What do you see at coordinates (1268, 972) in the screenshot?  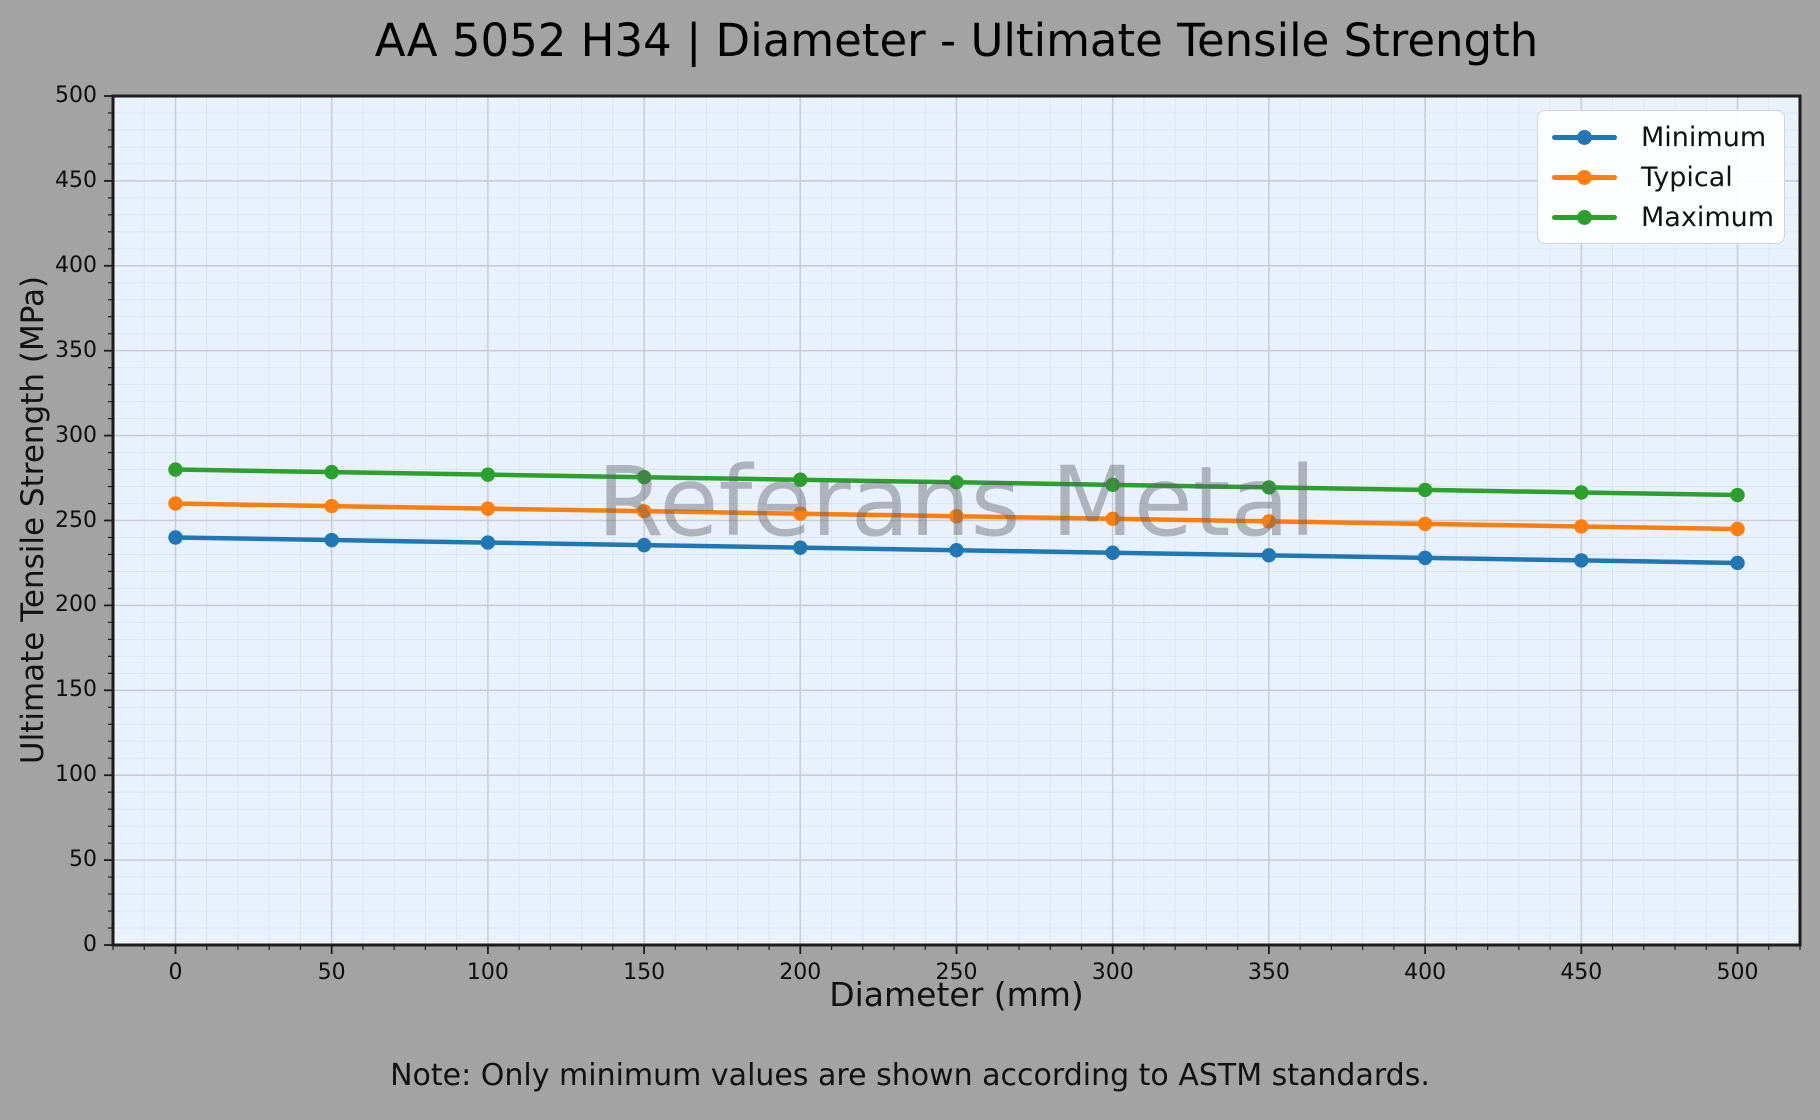 I see `x-tick-label: 350` at bounding box center [1268, 972].